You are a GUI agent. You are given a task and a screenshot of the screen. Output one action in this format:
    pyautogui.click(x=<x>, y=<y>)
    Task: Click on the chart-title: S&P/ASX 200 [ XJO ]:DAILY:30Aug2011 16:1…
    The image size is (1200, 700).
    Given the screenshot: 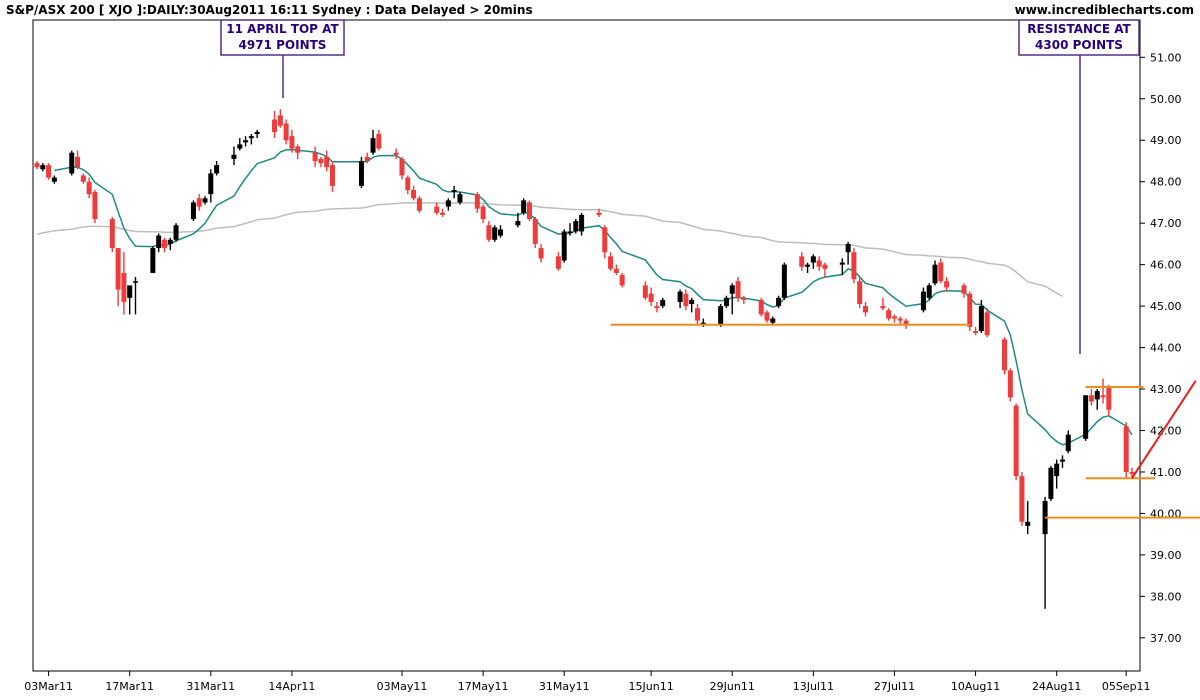 What is the action you would take?
    pyautogui.click(x=269, y=10)
    